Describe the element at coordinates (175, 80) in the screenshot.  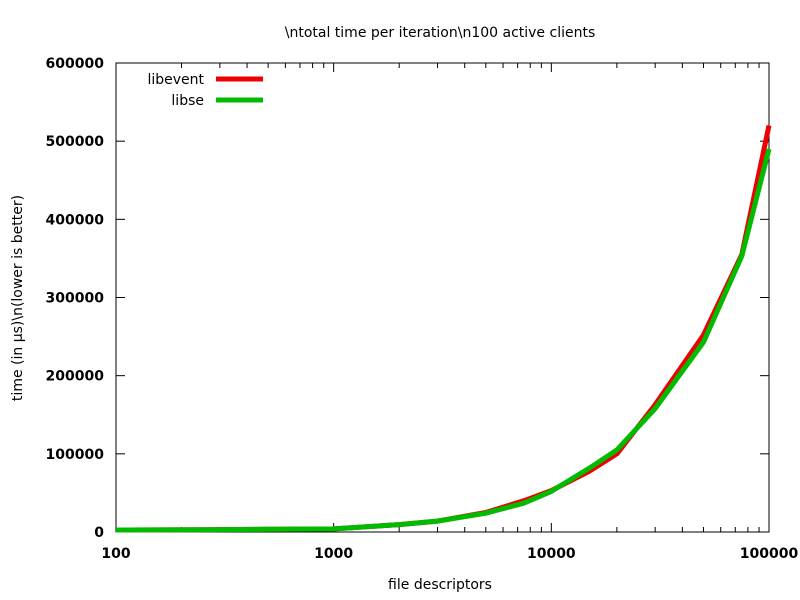
I see `legend-label-libevent: libevent` at that location.